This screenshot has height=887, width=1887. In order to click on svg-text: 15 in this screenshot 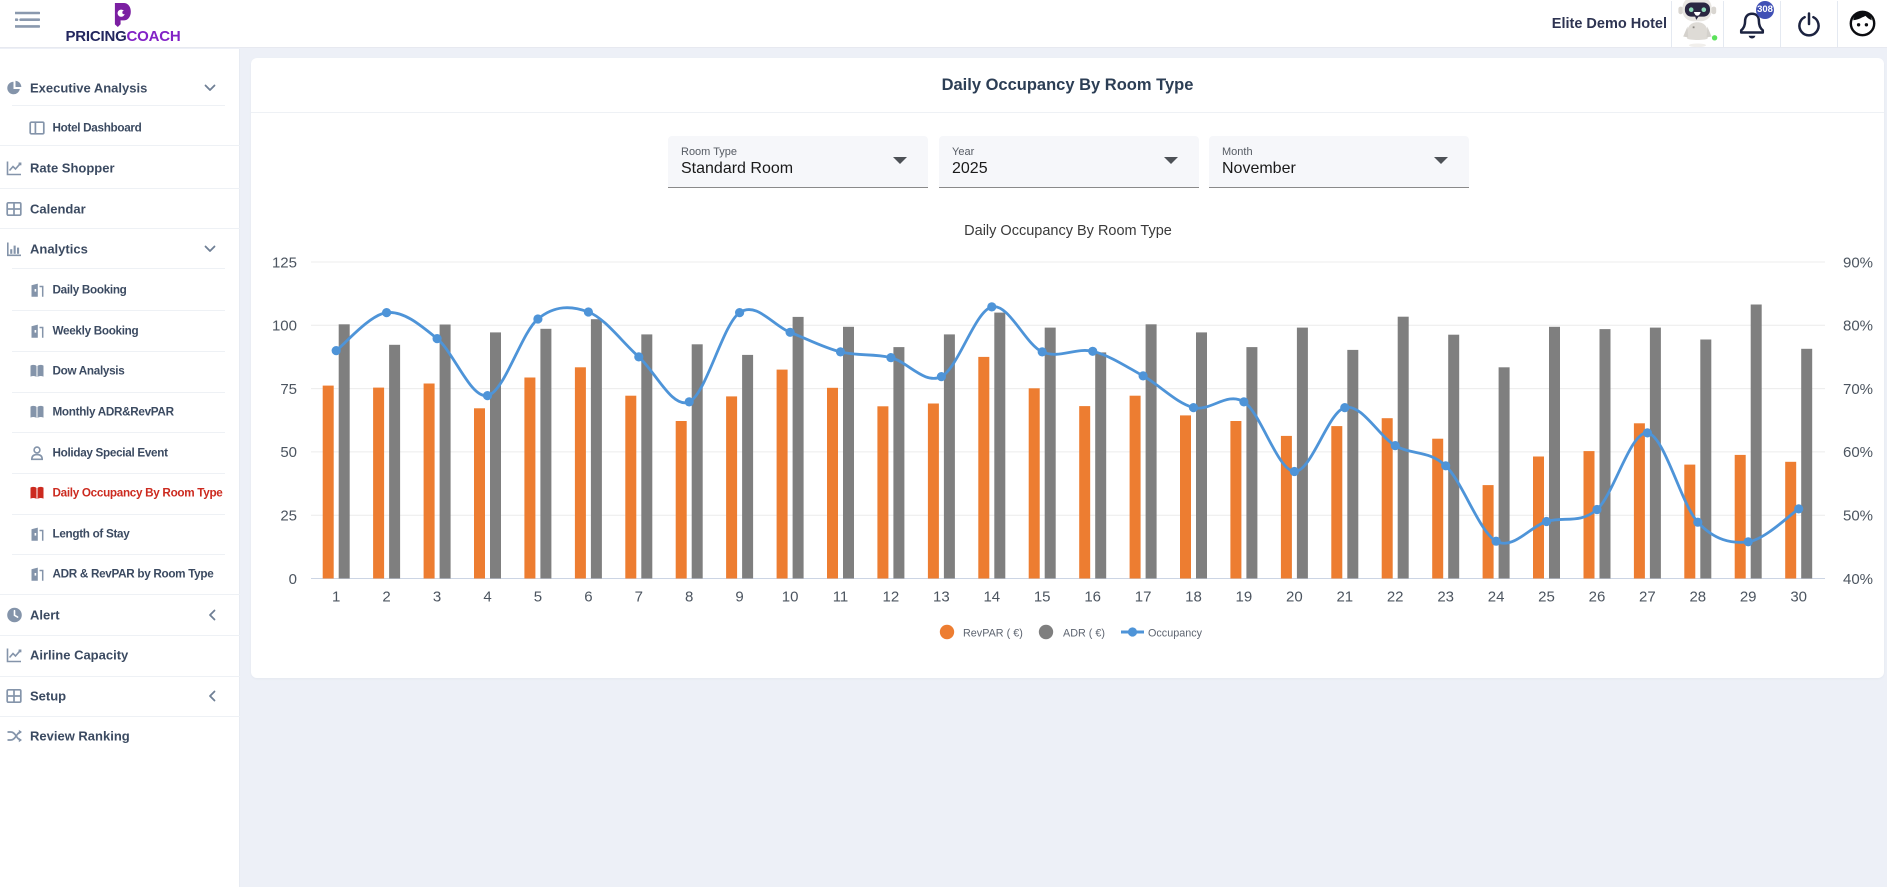, I will do `click(1042, 597)`.